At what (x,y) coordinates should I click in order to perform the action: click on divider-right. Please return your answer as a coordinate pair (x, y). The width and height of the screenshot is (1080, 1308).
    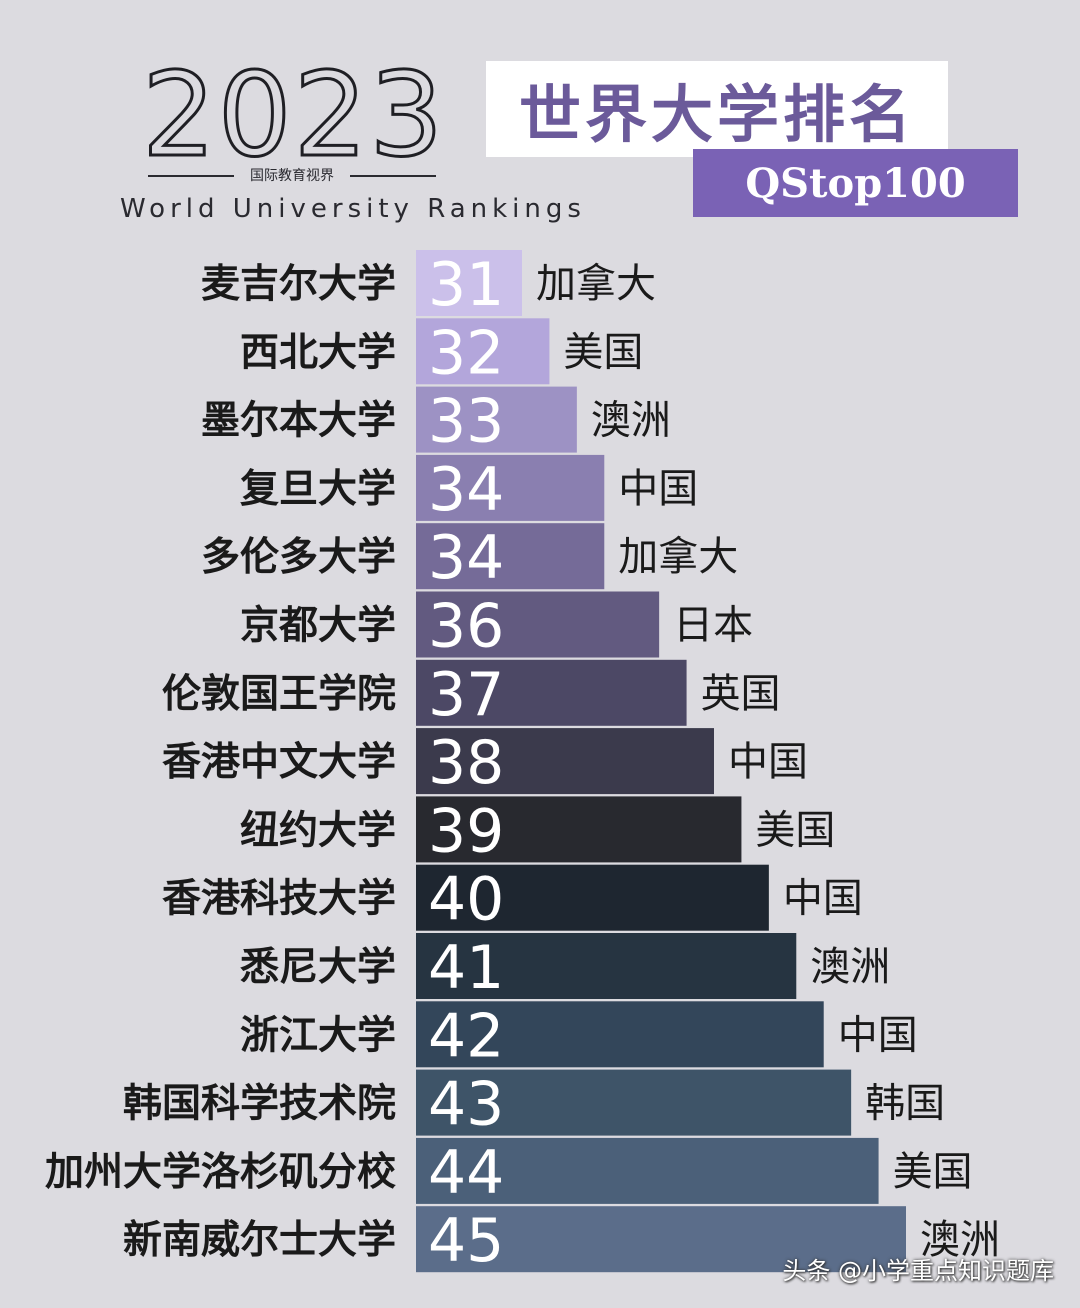
    Looking at the image, I should click on (393, 176).